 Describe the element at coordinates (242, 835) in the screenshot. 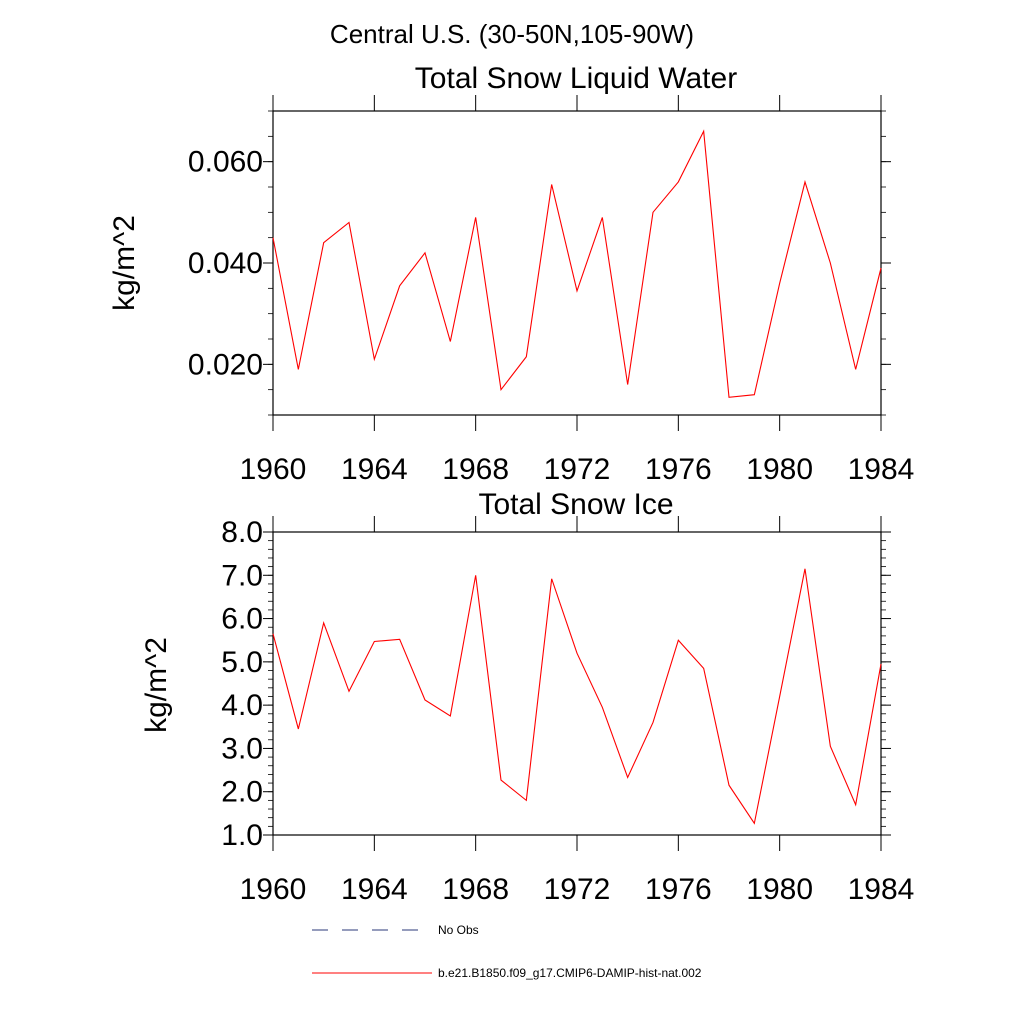

I see `y-tick-label-0: 1.0` at that location.